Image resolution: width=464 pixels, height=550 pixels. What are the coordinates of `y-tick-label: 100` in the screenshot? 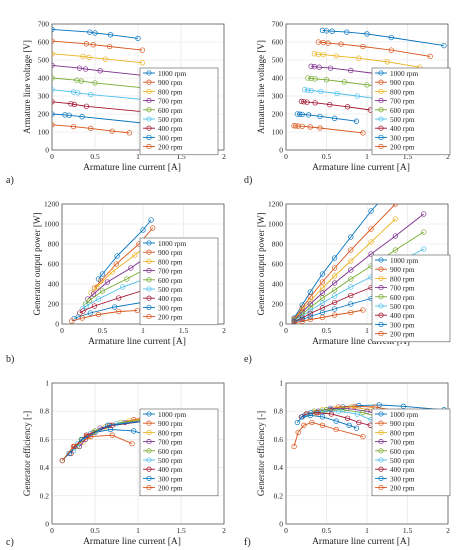 It's located at (44, 132).